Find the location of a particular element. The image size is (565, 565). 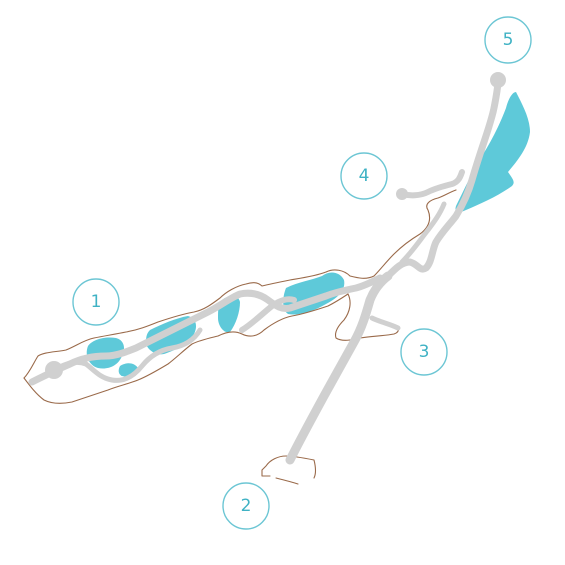

station-marker-3-label: 3 is located at coordinates (424, 352).